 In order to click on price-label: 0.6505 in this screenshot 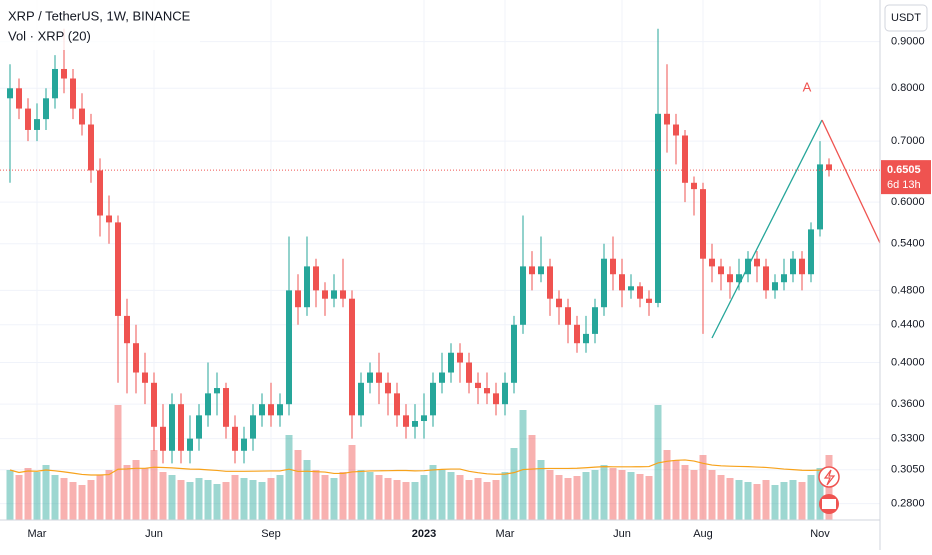, I will do `click(904, 170)`.